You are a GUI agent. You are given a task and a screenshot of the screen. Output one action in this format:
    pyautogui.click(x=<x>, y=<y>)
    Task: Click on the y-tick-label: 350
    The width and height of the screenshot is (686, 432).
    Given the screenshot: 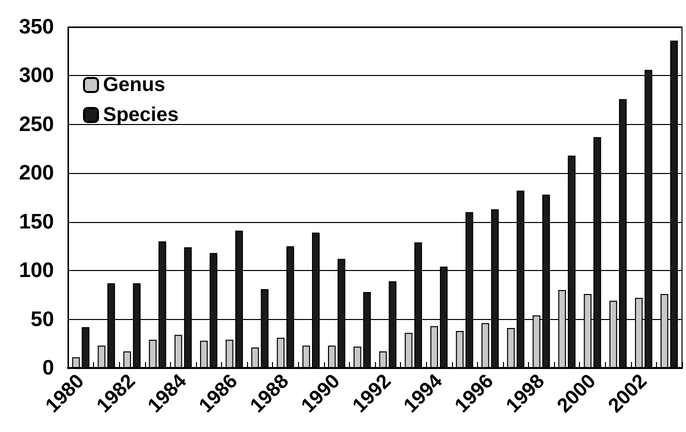 What is the action you would take?
    pyautogui.click(x=36, y=27)
    